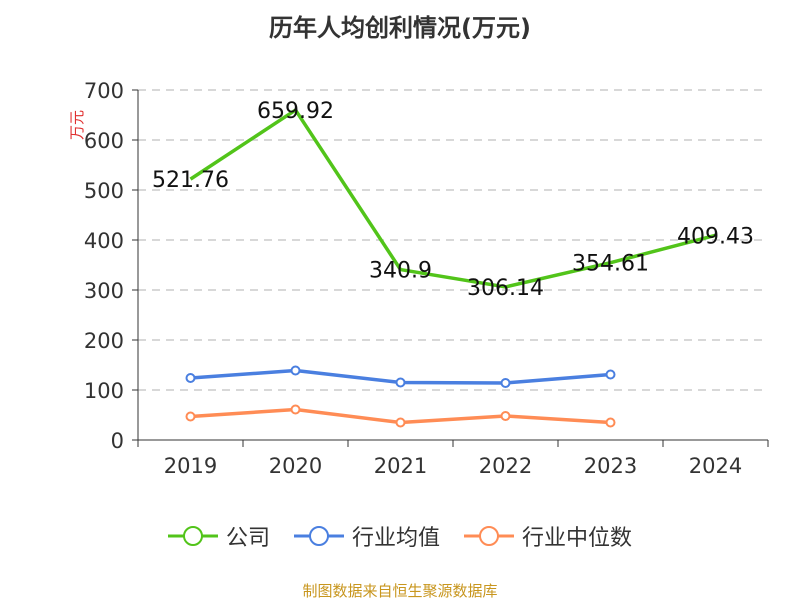 The width and height of the screenshot is (800, 601). What do you see at coordinates (117, 441) in the screenshot?
I see `y-tick-label: 0` at bounding box center [117, 441].